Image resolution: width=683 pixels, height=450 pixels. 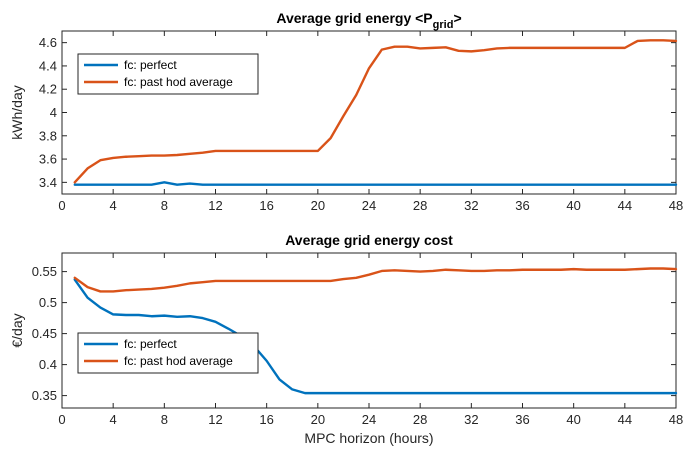 I want to click on y-tick-label: 0.4, so click(x=48, y=364).